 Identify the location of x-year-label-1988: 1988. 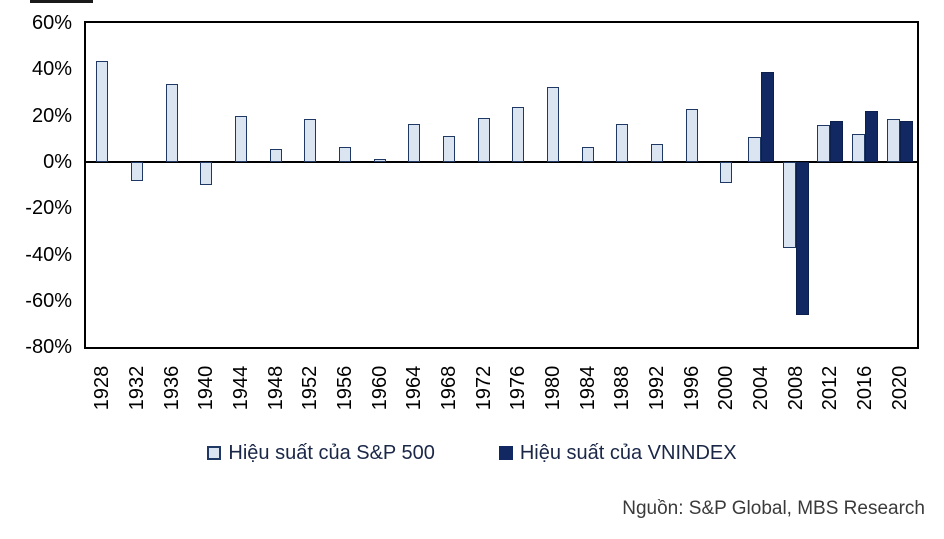
(622, 388).